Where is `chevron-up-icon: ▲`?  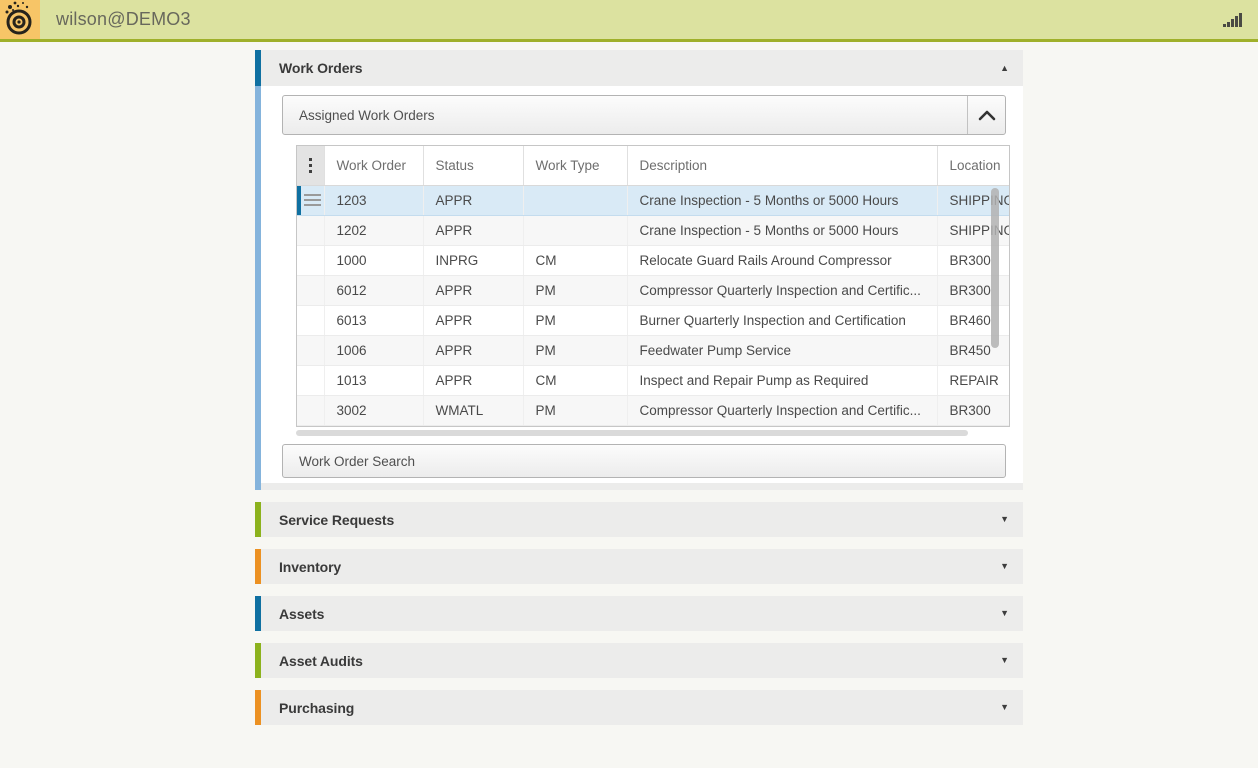 chevron-up-icon: ▲ is located at coordinates (1004, 67).